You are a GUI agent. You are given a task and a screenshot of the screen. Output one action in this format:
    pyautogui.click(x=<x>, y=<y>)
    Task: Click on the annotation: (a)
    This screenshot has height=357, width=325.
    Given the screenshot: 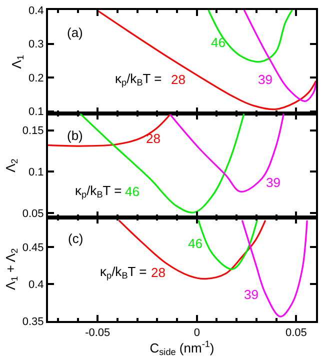 What is the action you would take?
    pyautogui.click(x=75, y=32)
    